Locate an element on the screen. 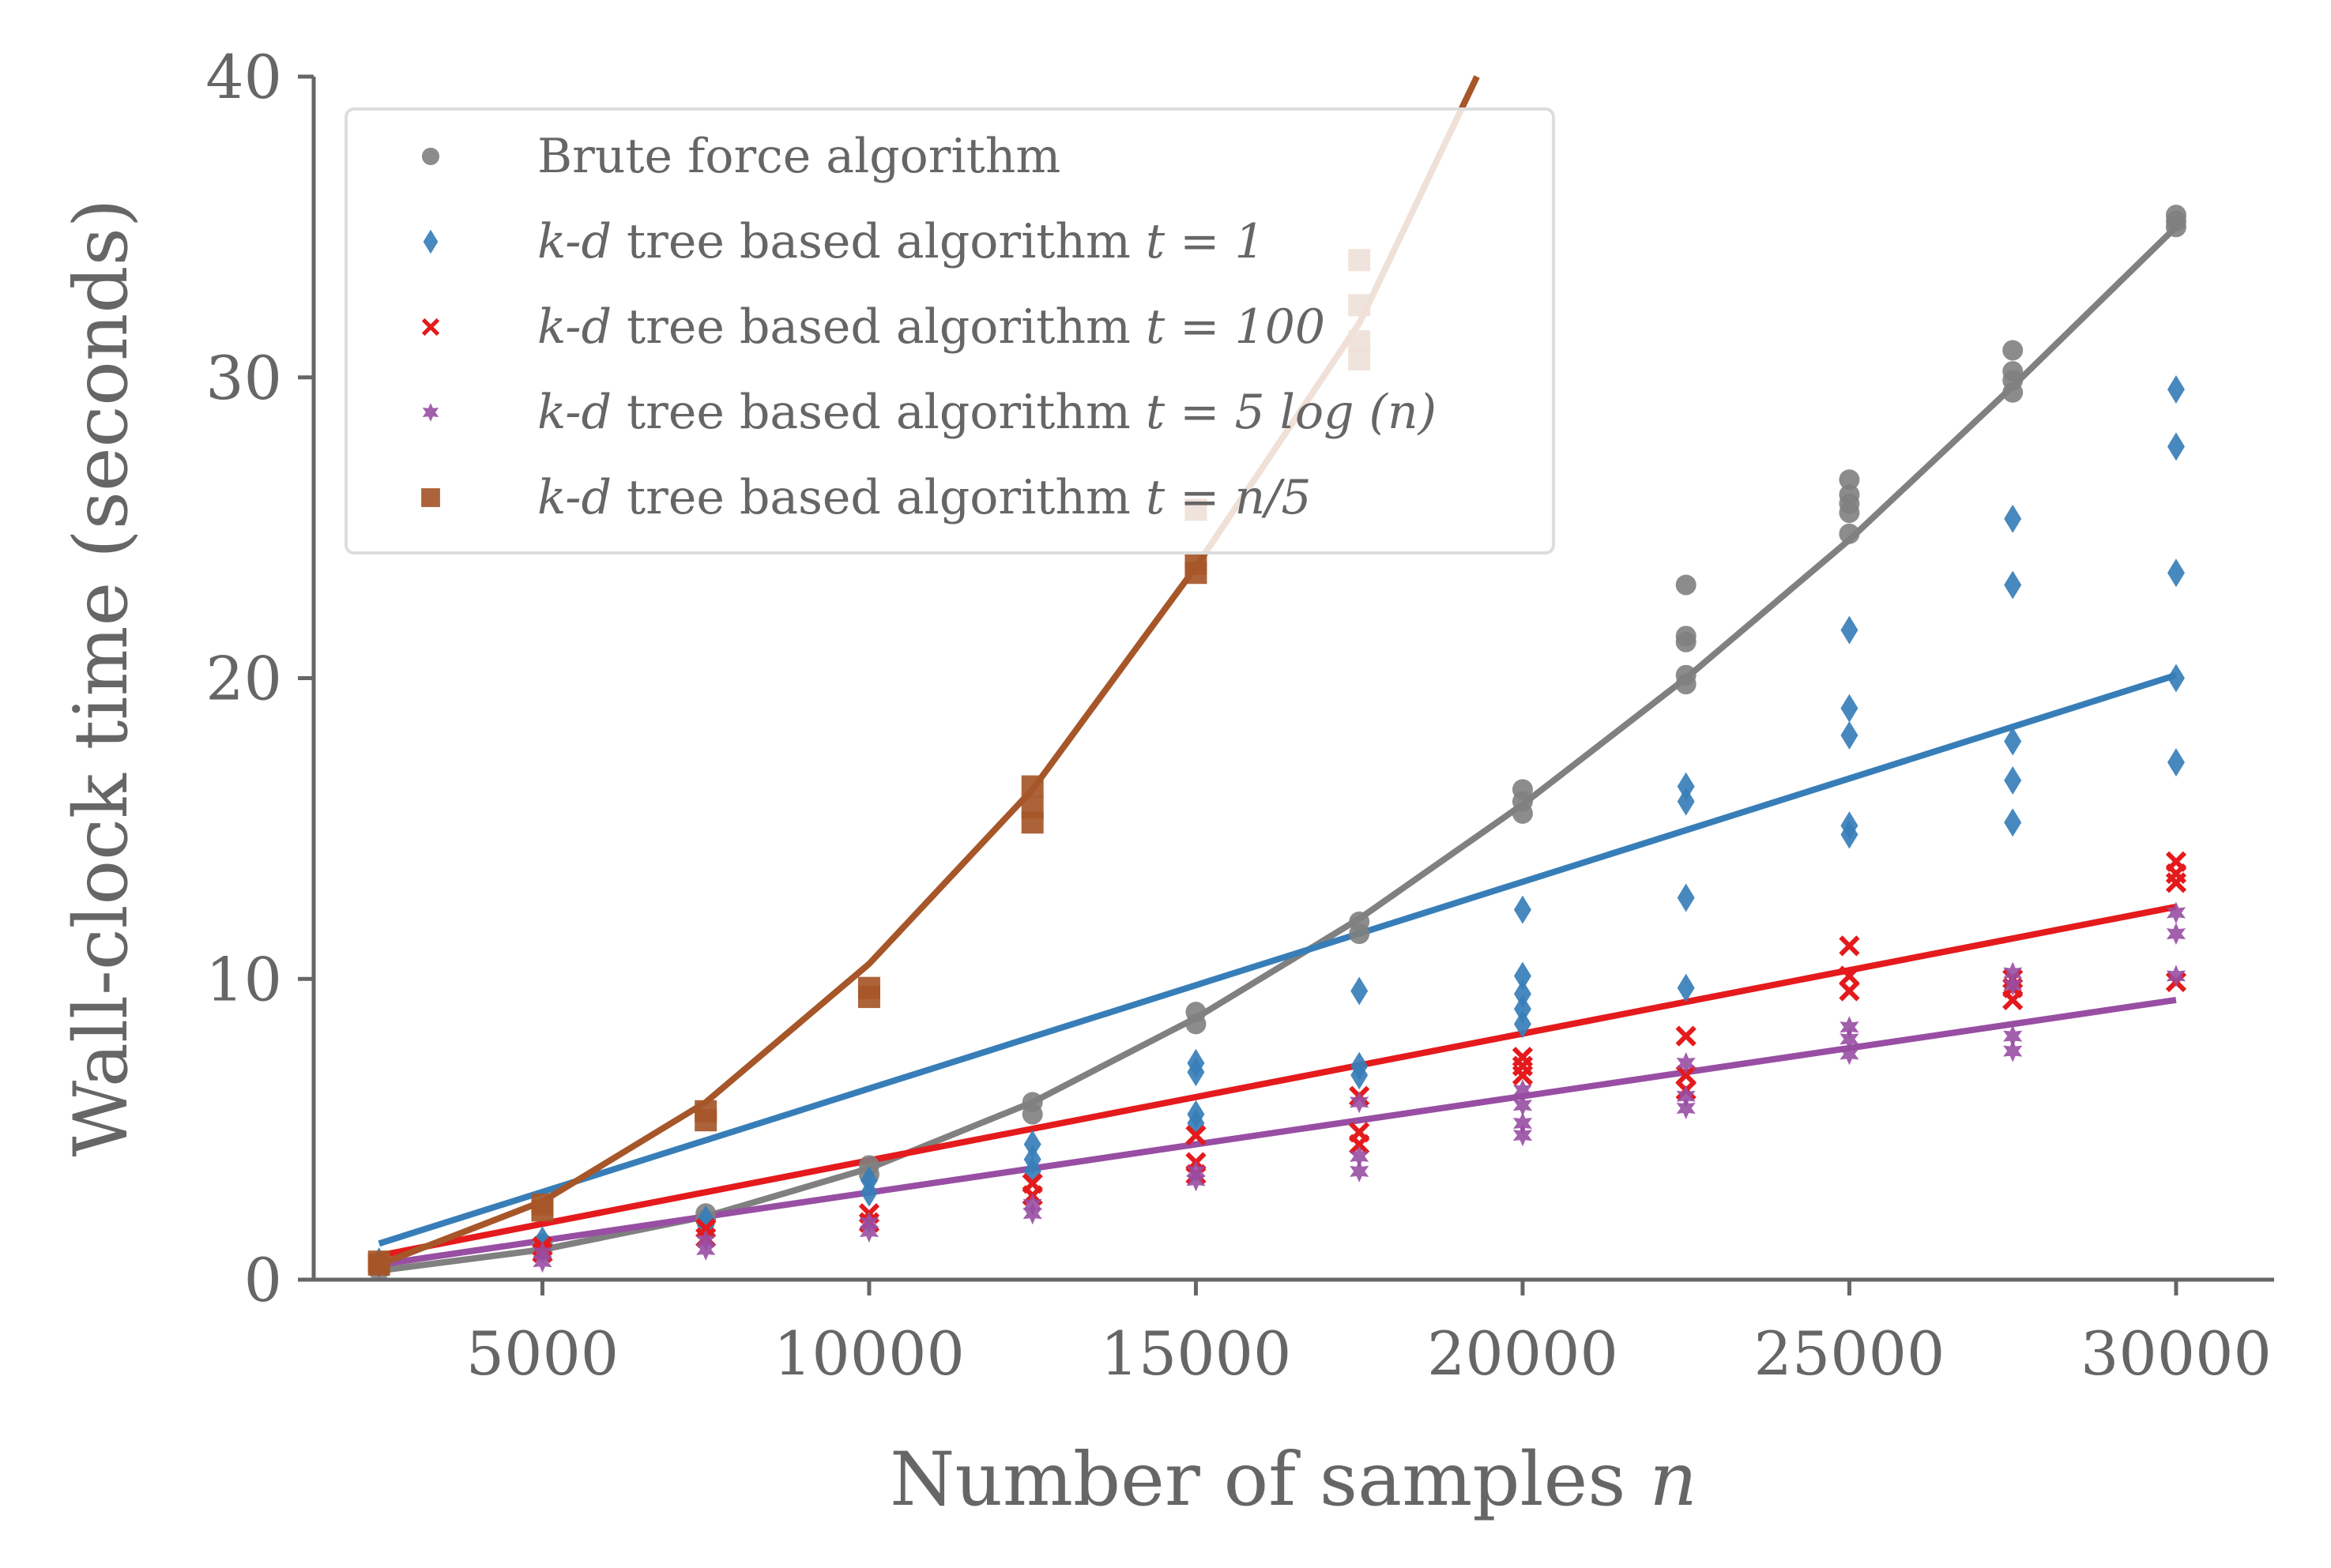 The width and height of the screenshot is (2331, 1568). x-tick-label: 20000 is located at coordinates (1522, 1353).